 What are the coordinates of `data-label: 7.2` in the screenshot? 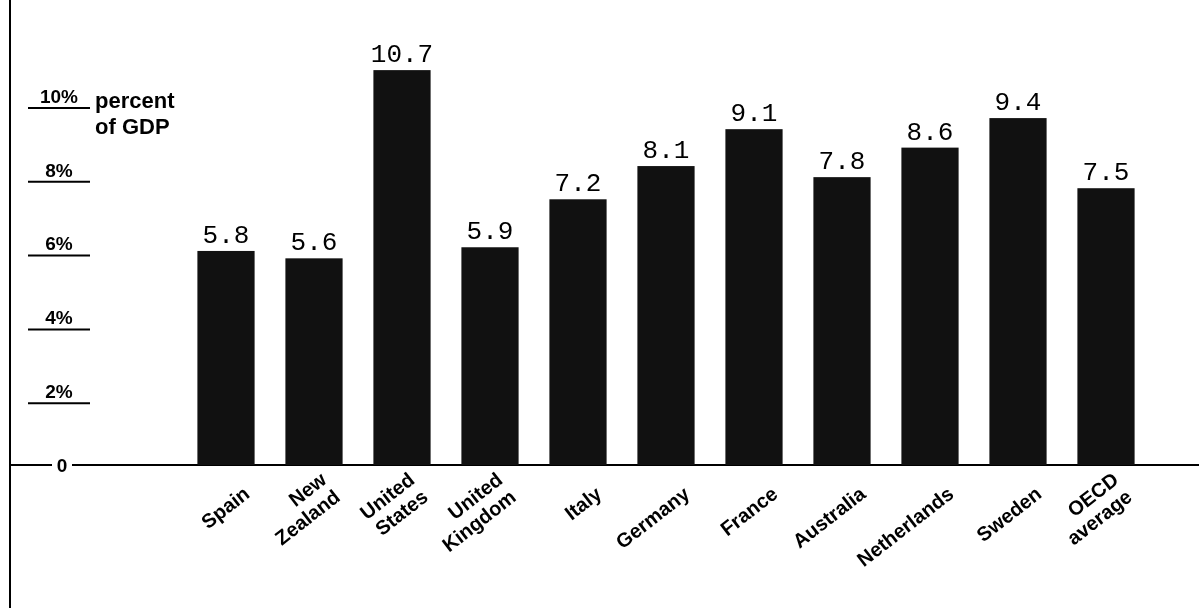 It's located at (578, 184).